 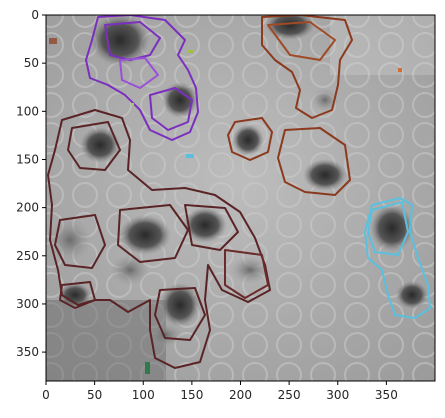 I want to click on y-tick-label: 250, so click(x=27, y=256).